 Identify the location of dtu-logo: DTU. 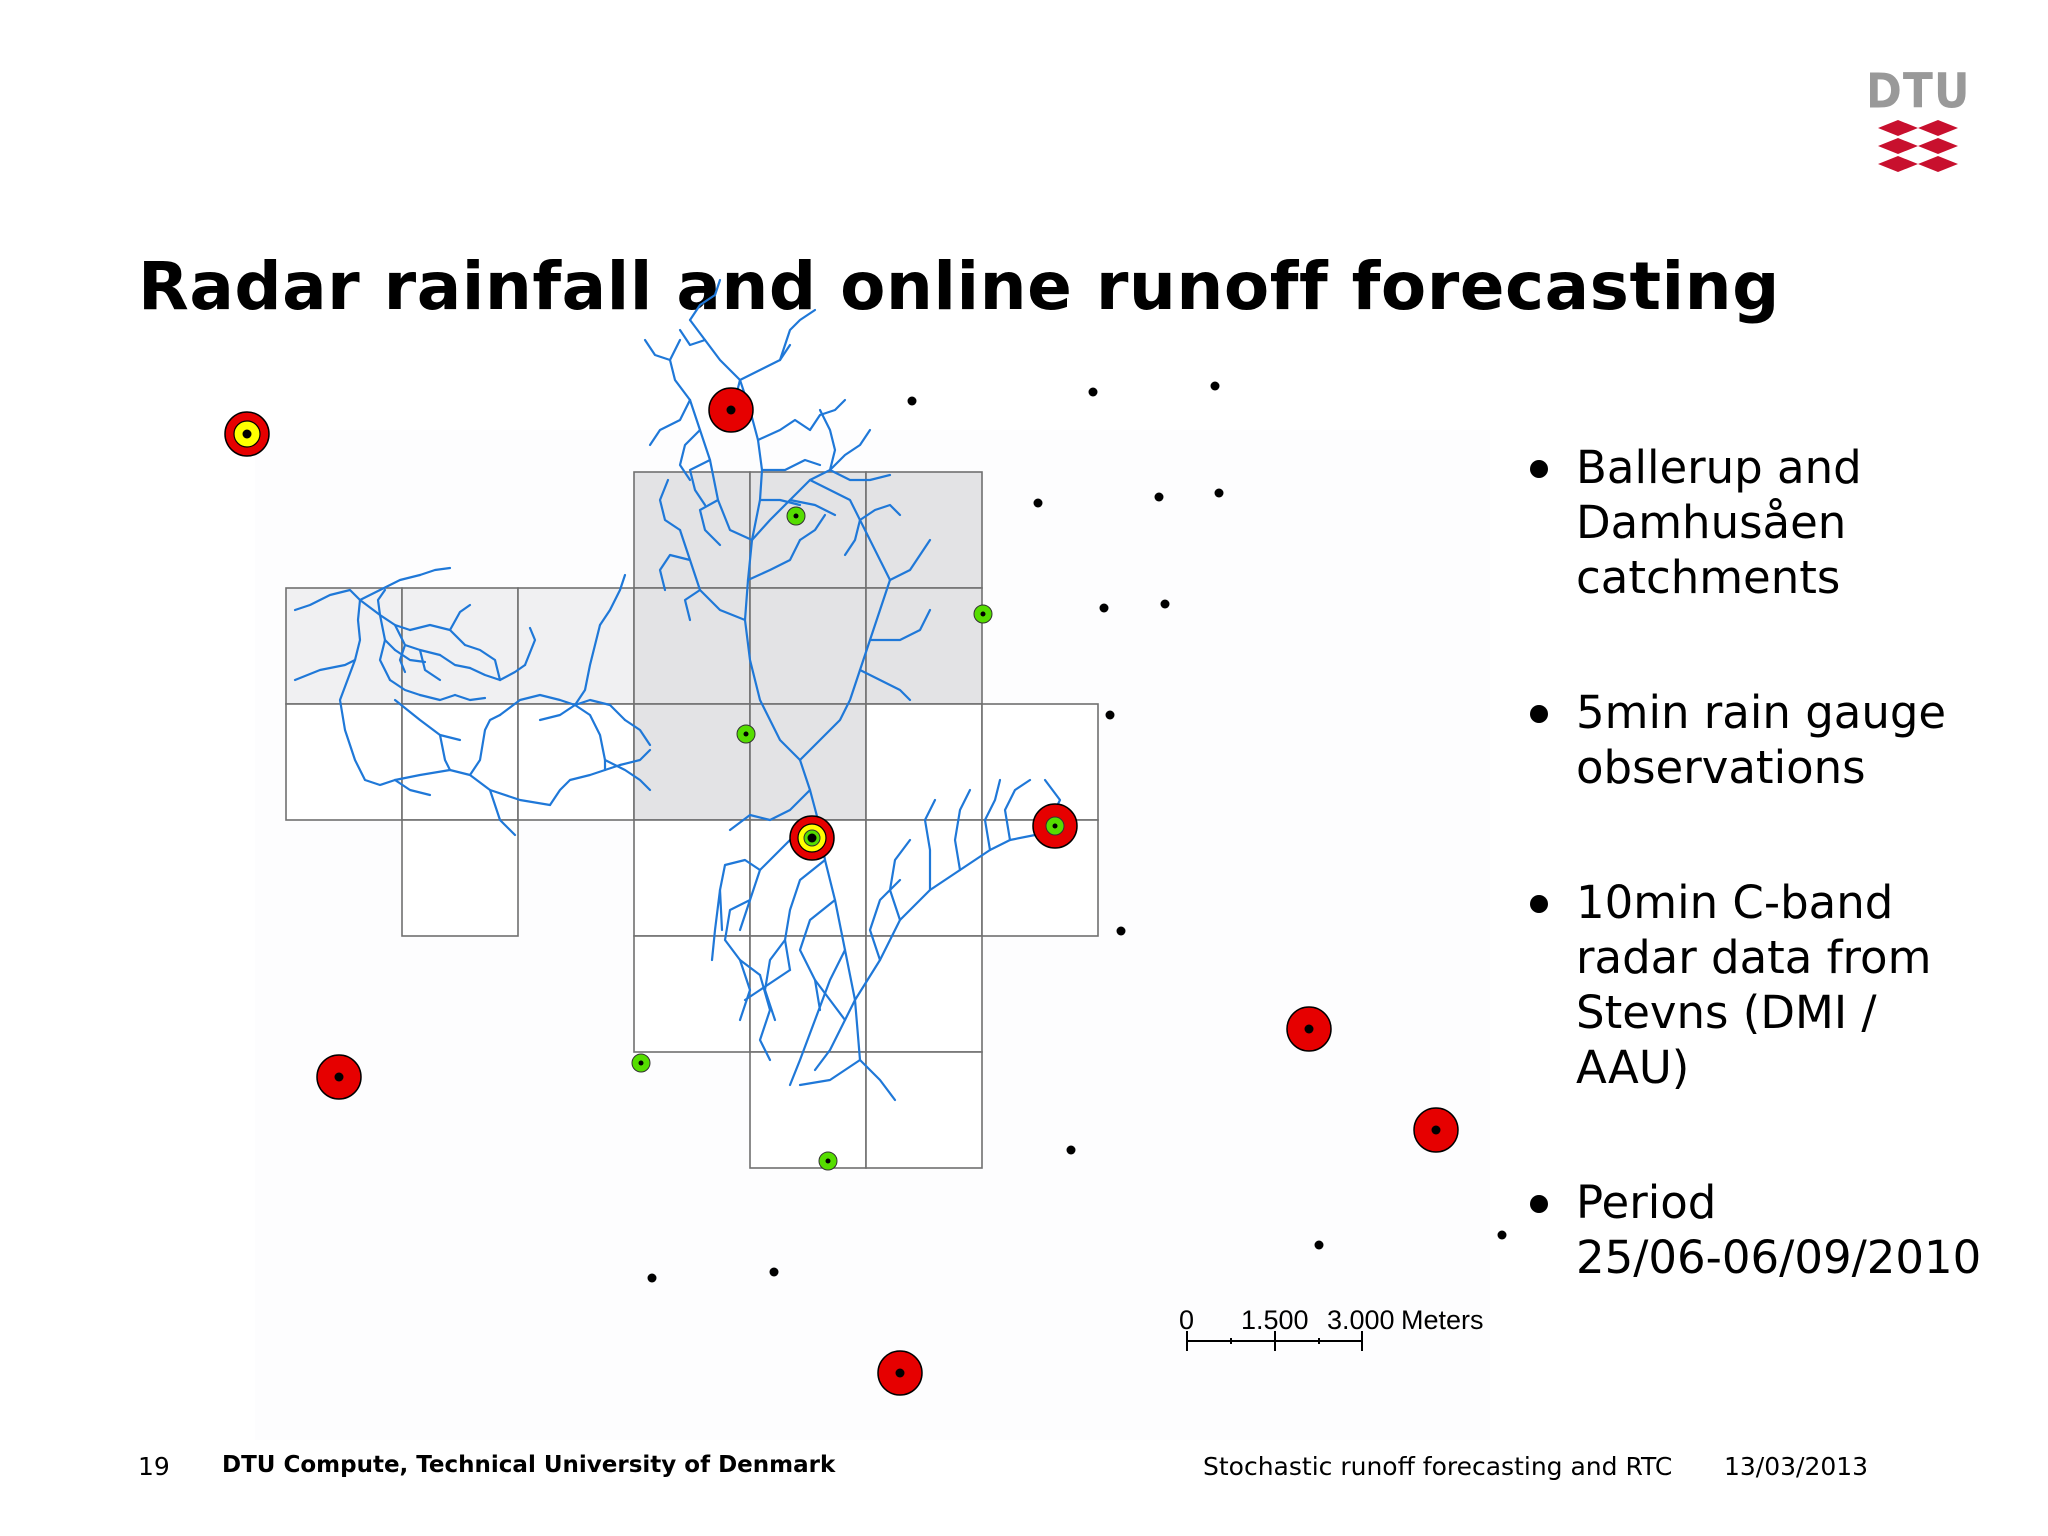
(1920, 117).